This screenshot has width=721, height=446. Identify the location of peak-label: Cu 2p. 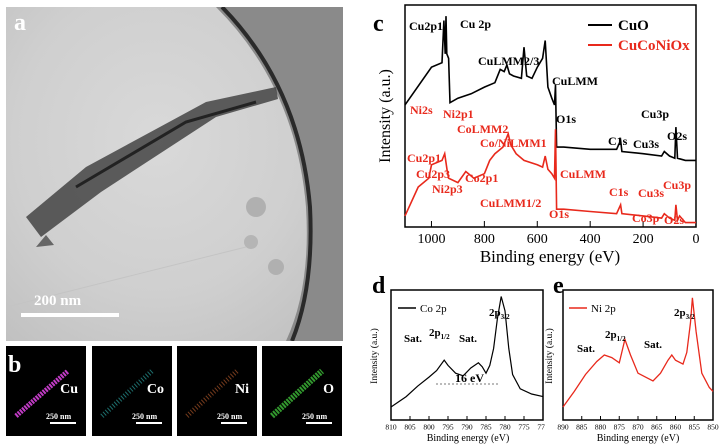
(475, 24).